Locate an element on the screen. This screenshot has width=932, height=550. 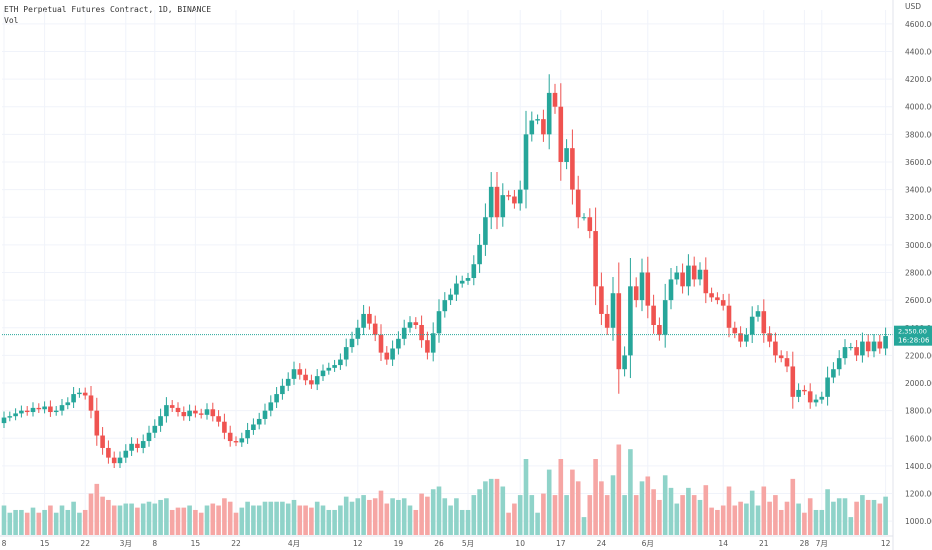
time-tick-label: 22 is located at coordinates (85, 543).